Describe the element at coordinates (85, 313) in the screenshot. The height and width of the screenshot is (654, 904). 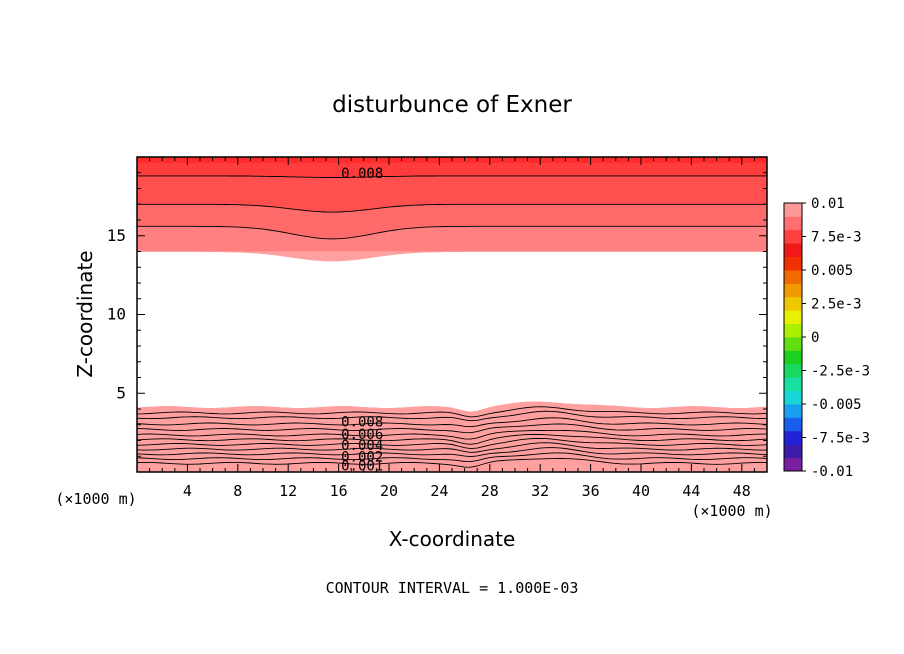
I see `z-axis-label: Z-coordinate` at that location.